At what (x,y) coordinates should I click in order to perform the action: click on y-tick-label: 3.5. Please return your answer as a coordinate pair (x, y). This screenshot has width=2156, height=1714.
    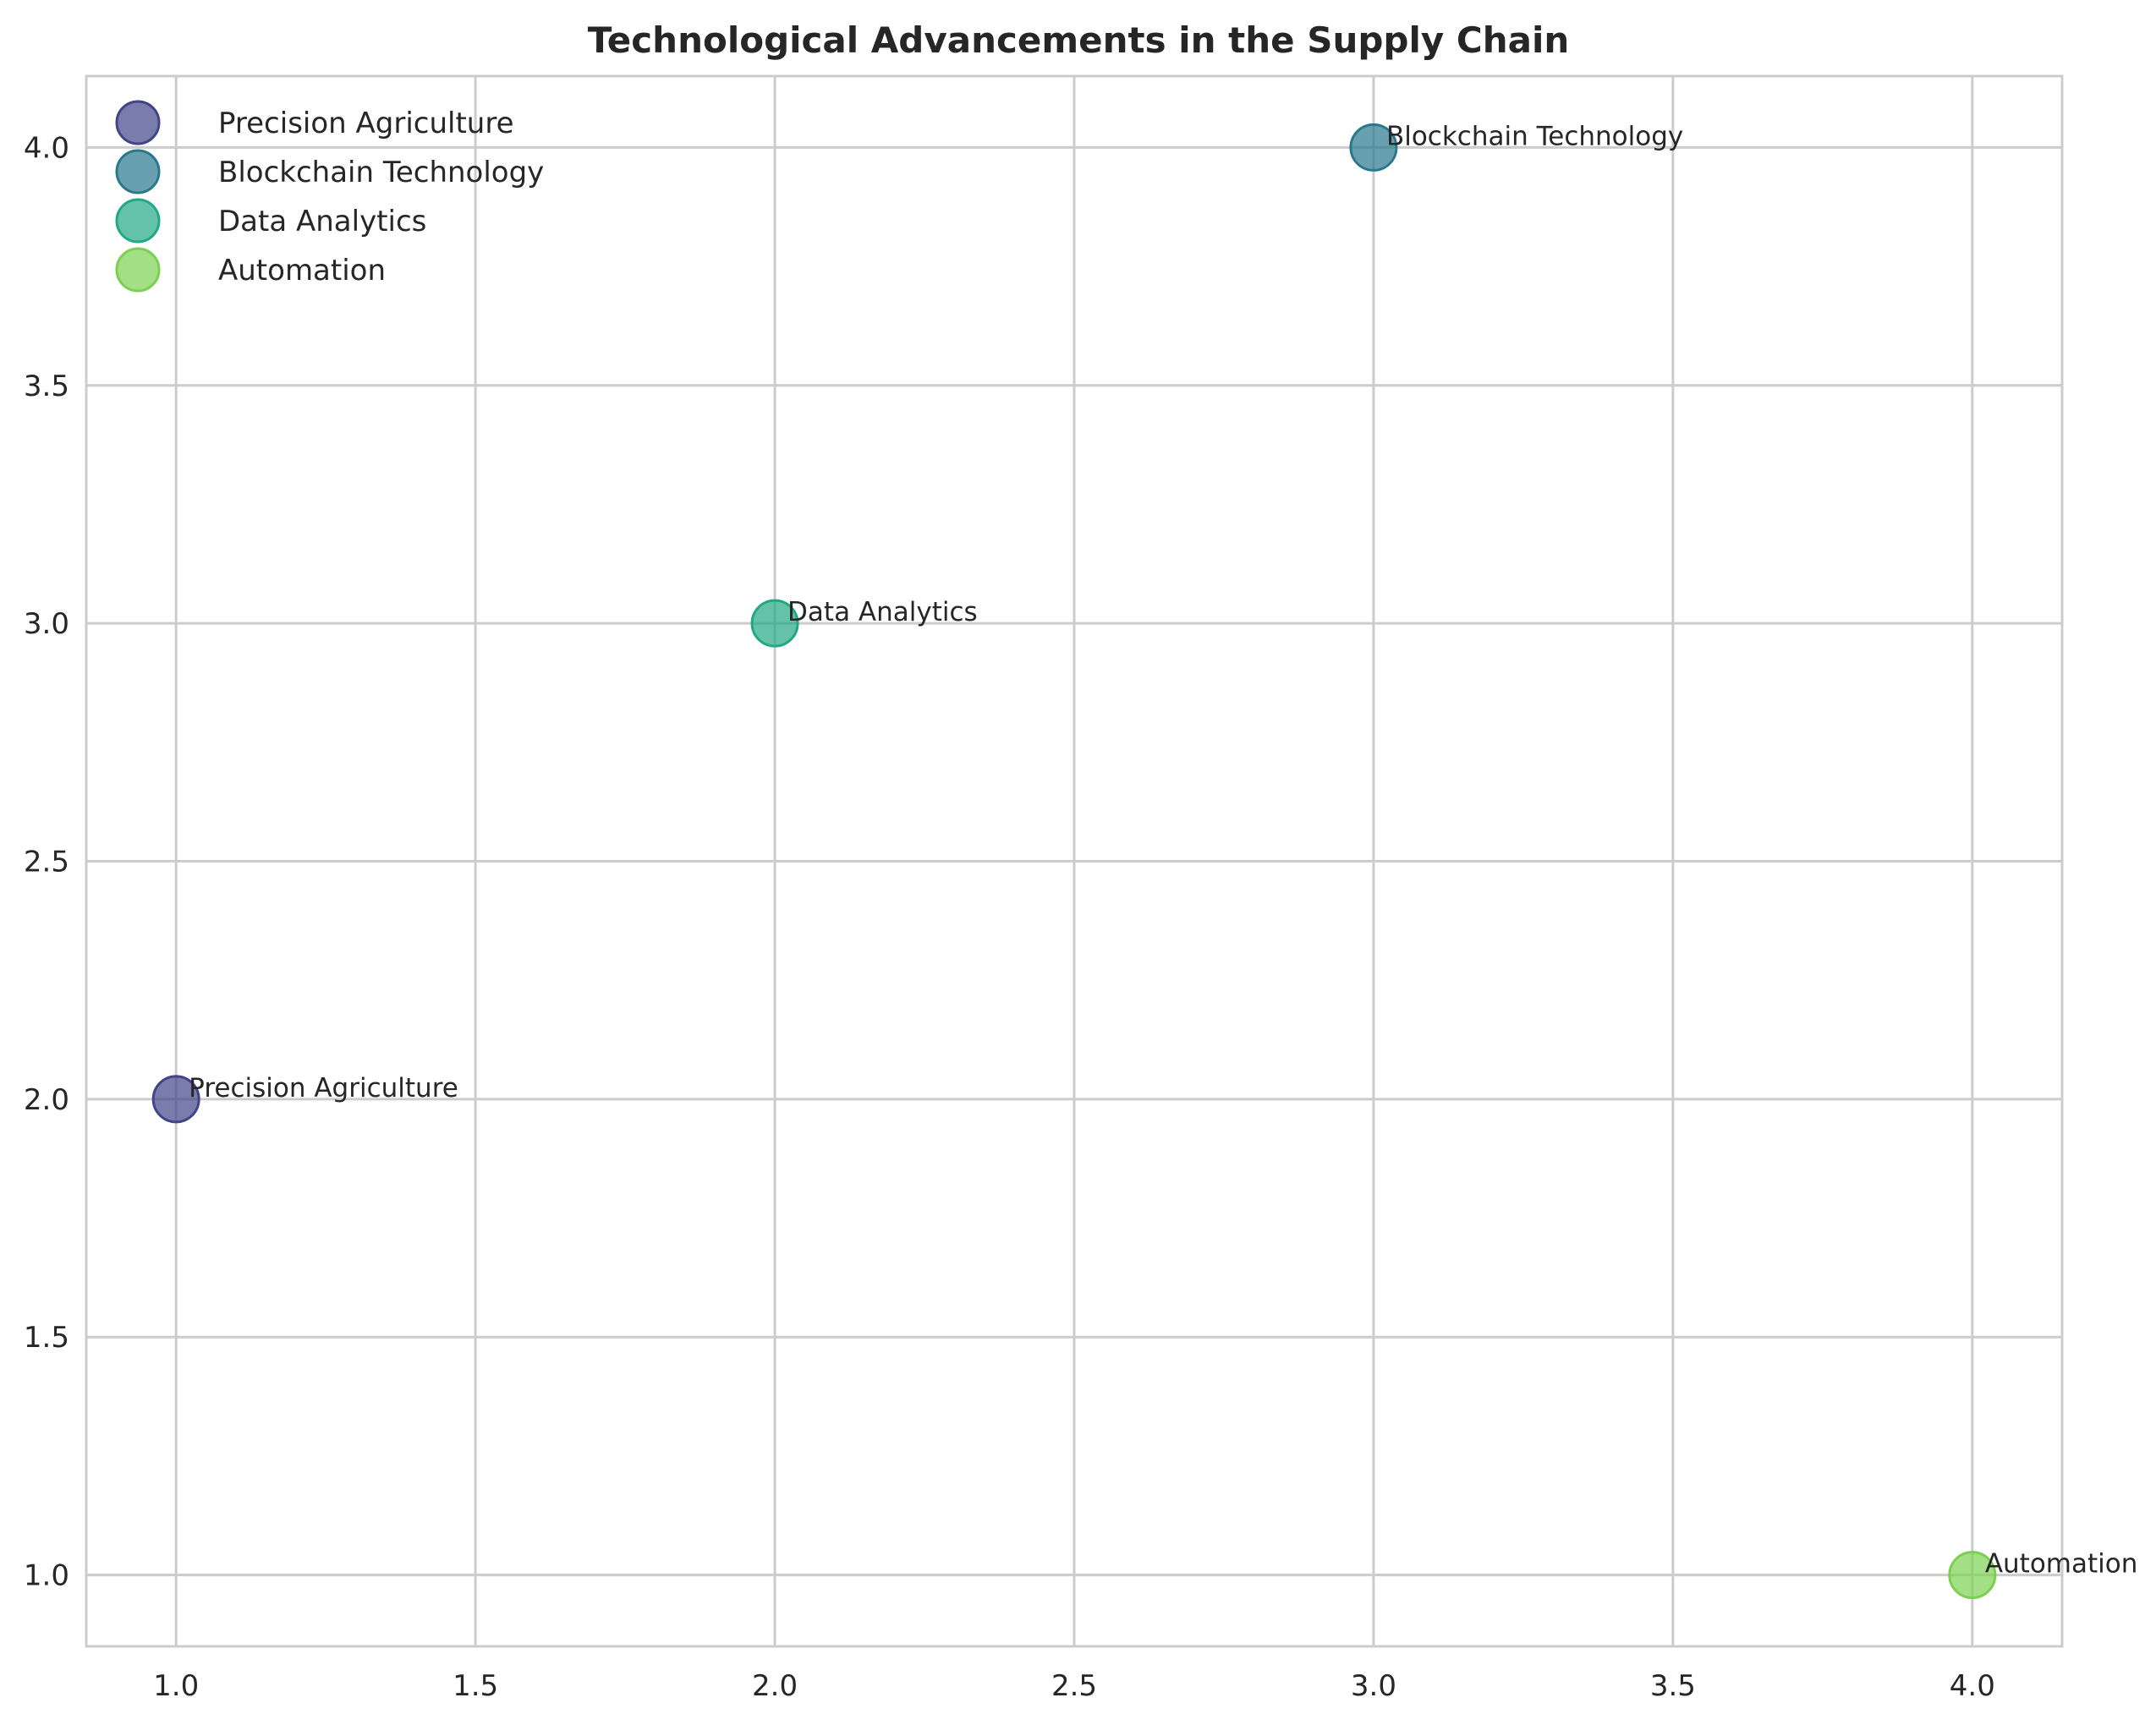
    Looking at the image, I should click on (47, 386).